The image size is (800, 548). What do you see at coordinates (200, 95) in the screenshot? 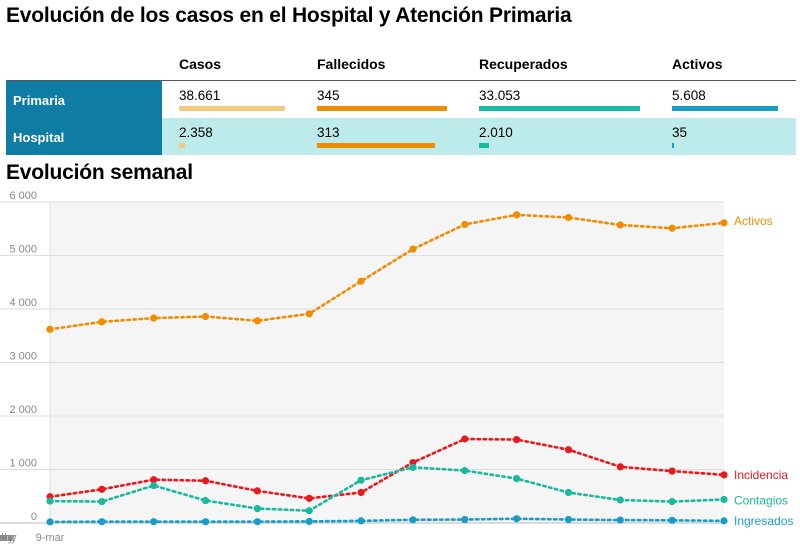
I see `cell-value: 38.661` at bounding box center [200, 95].